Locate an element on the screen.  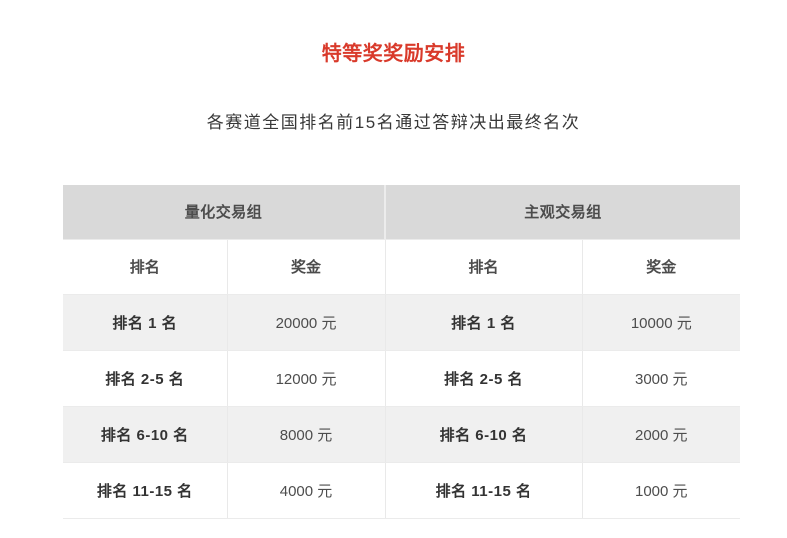
page-title: 特等奖奖励安排 is located at coordinates (393, 54).